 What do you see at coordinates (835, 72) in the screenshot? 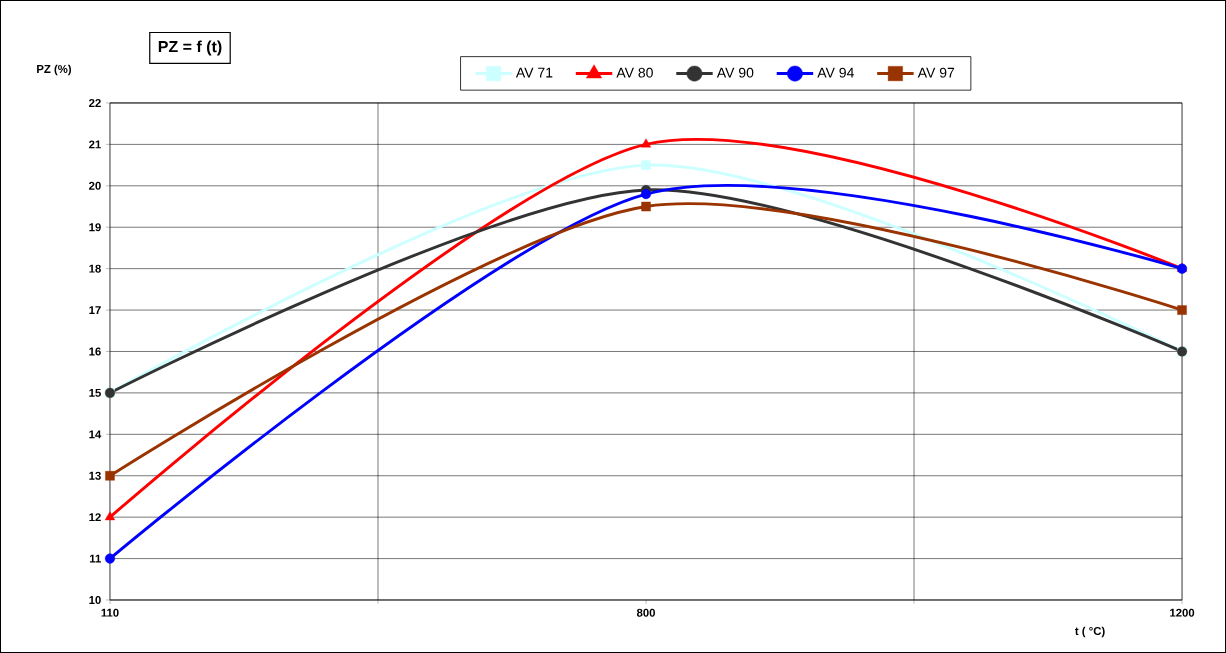
I see `legend-label: AV 94` at bounding box center [835, 72].